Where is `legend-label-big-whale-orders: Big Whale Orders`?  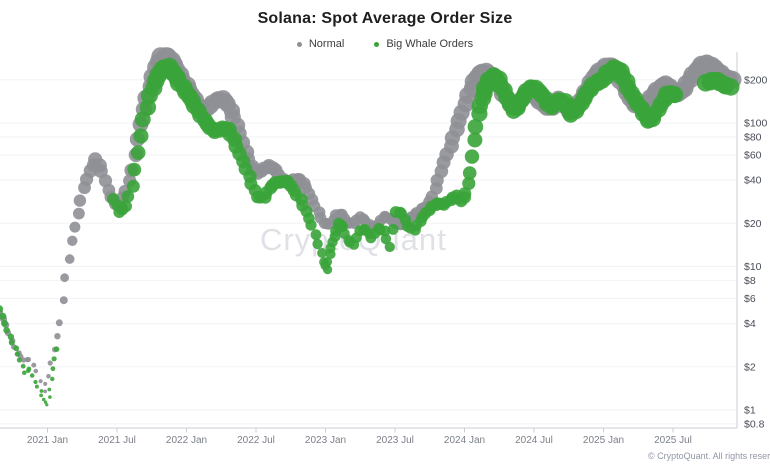 legend-label-big-whale-orders: Big Whale Orders is located at coordinates (430, 44).